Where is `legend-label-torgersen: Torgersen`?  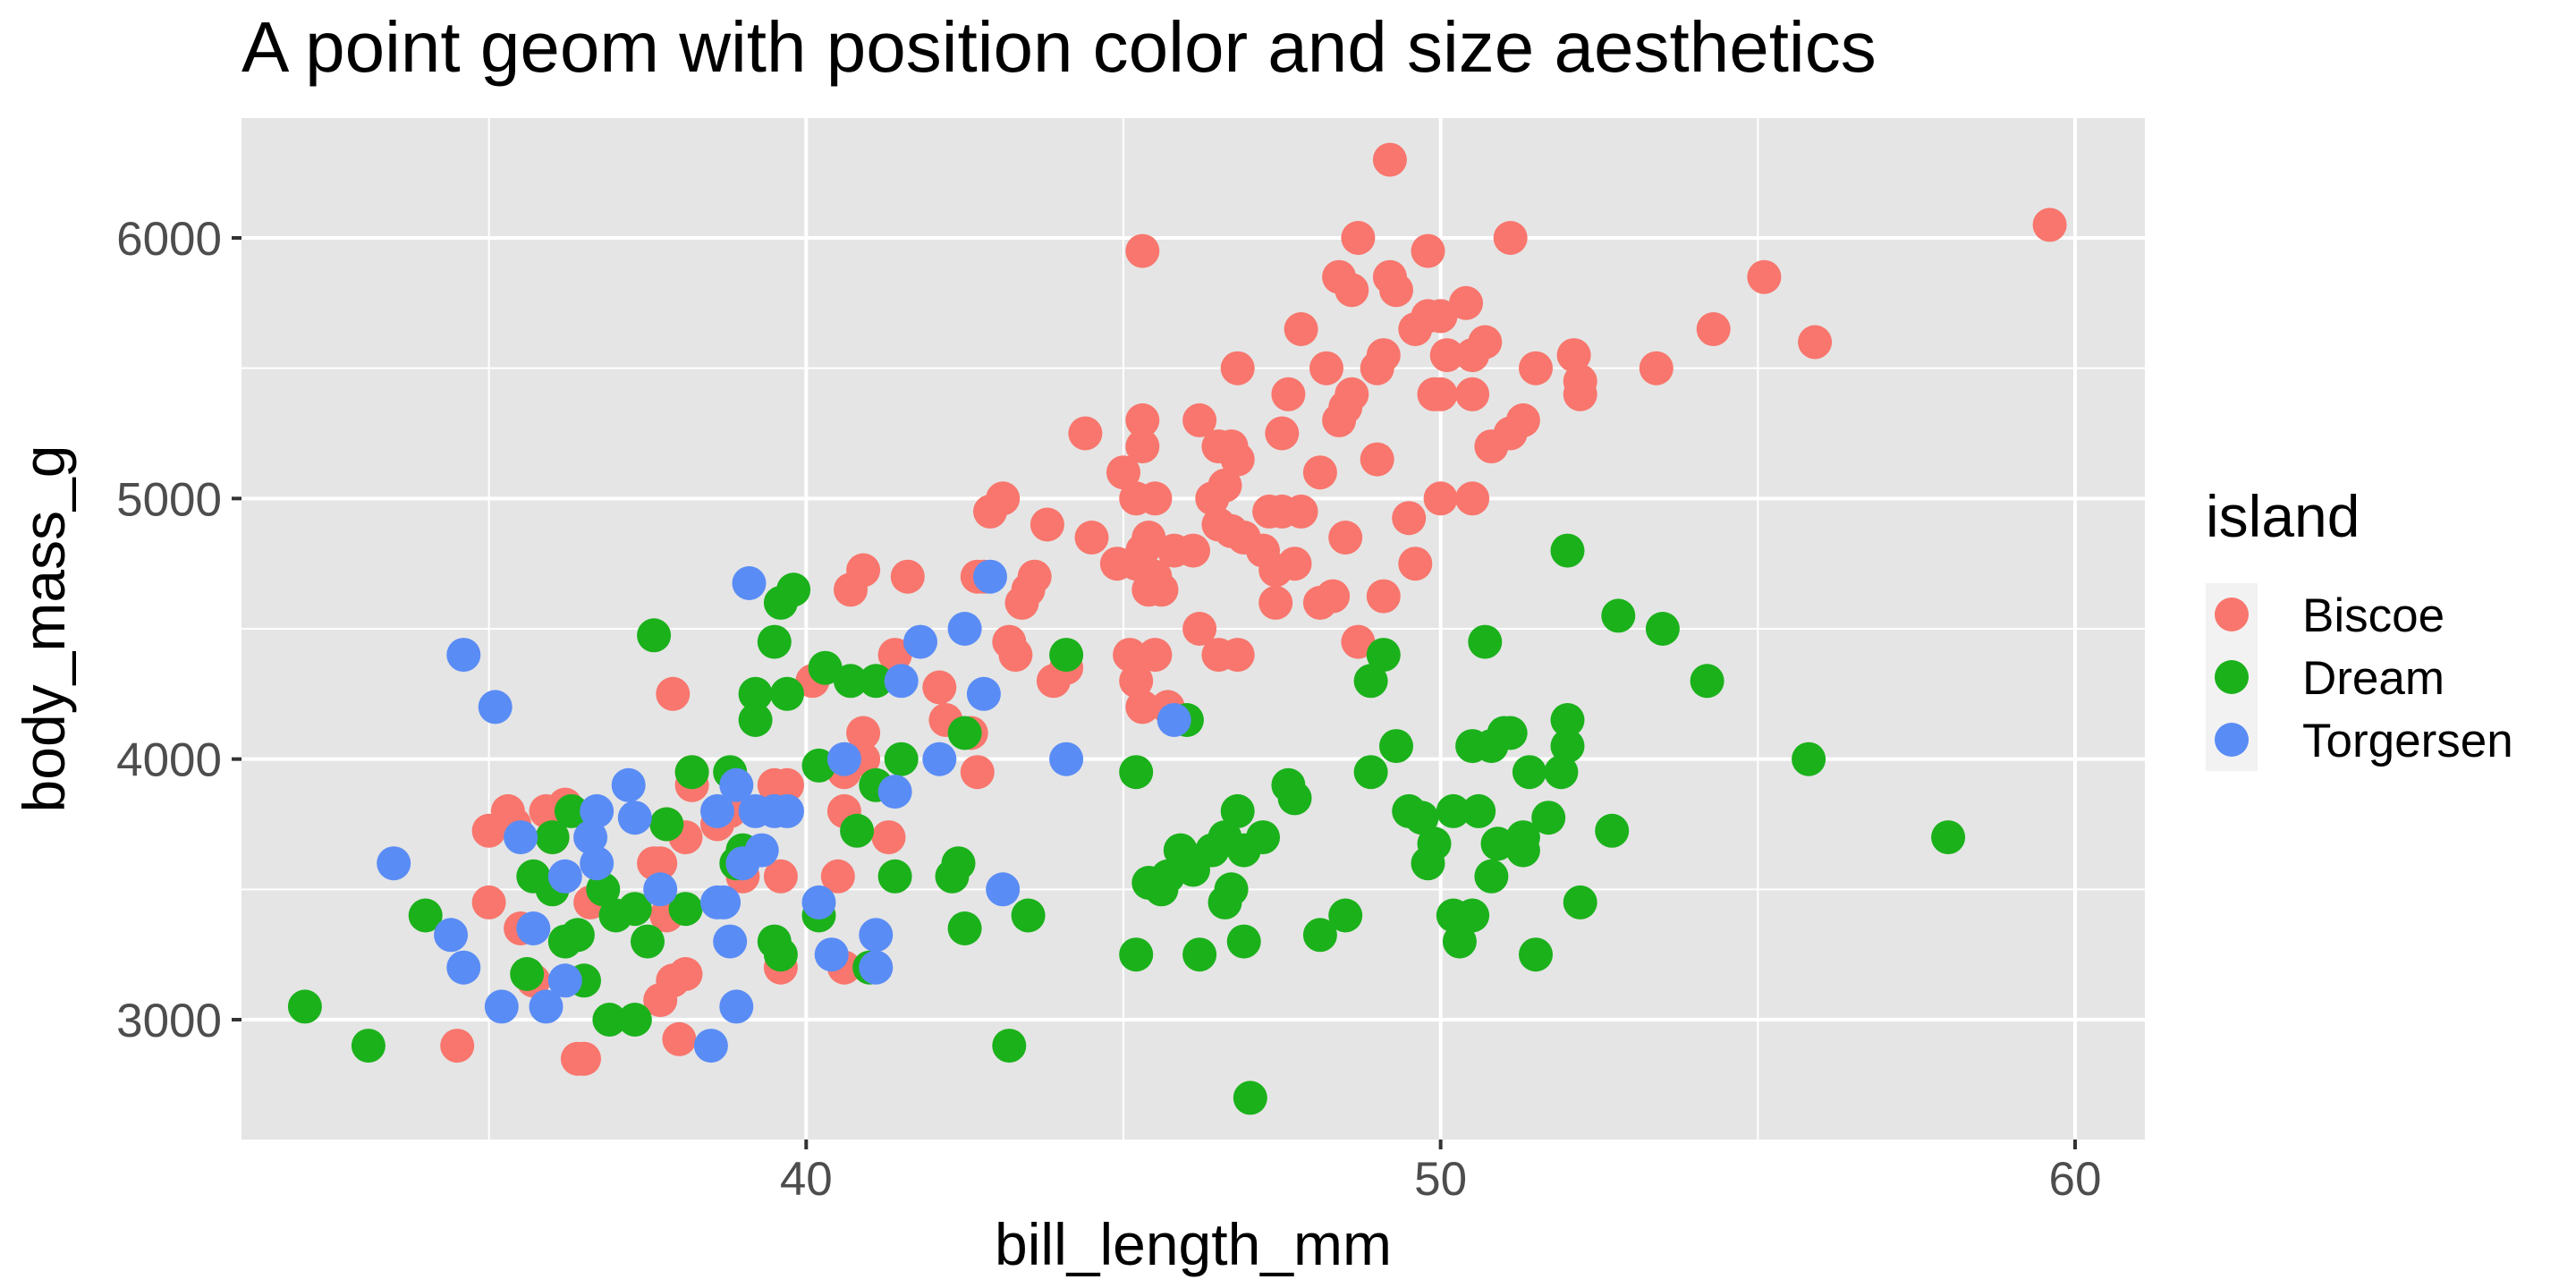 legend-label-torgersen: Torgersen is located at coordinates (2407, 741).